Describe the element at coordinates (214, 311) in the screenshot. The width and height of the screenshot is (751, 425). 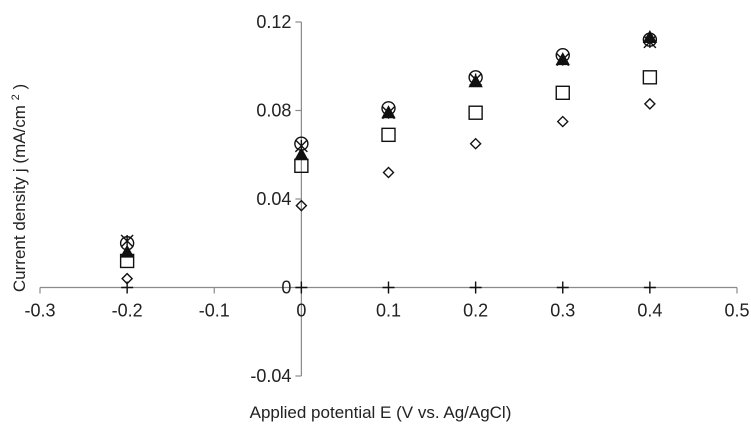
I see `x-tick-label: -0.1` at that location.